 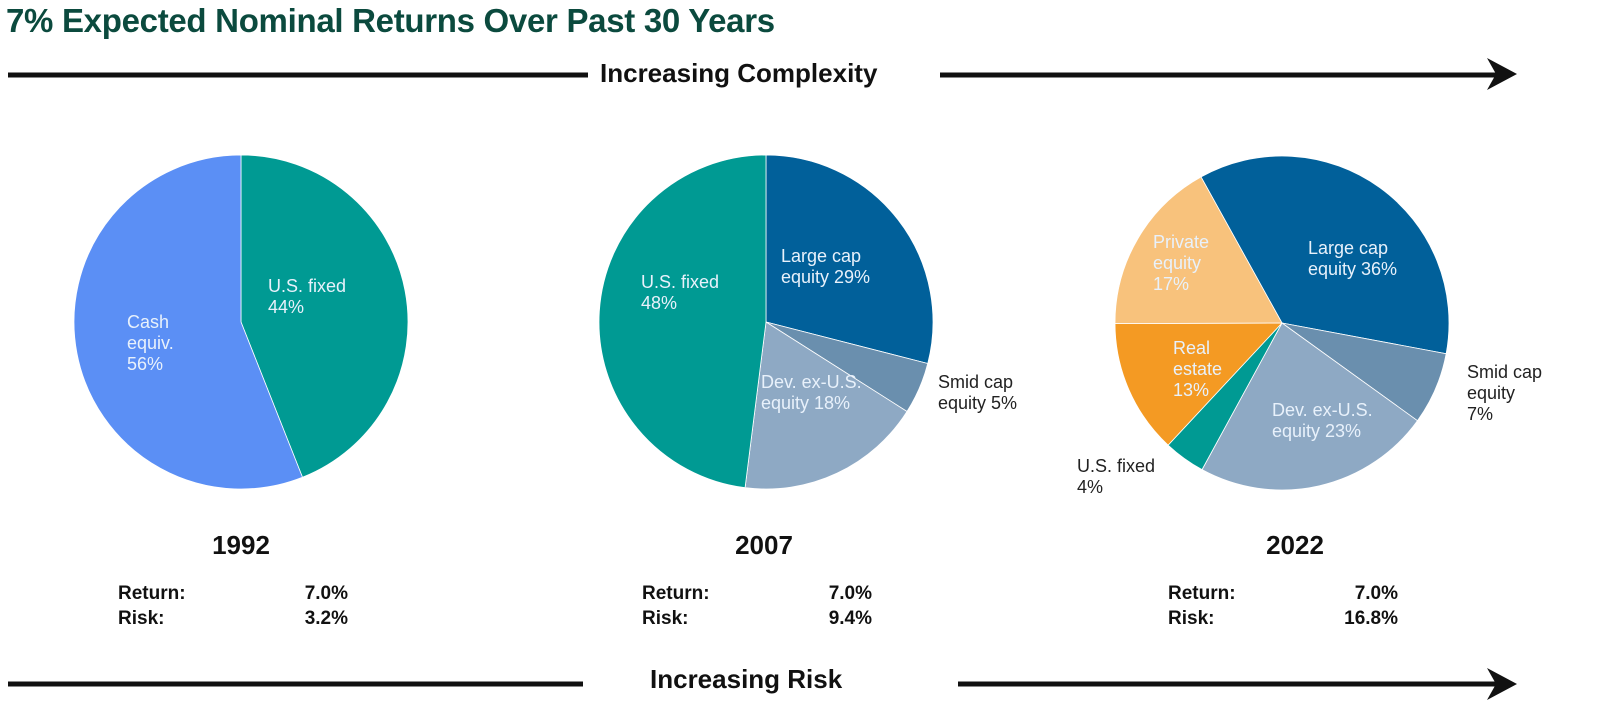 What do you see at coordinates (1181, 263) in the screenshot?
I see `slice-label-private-equity: Private equity 17%` at bounding box center [1181, 263].